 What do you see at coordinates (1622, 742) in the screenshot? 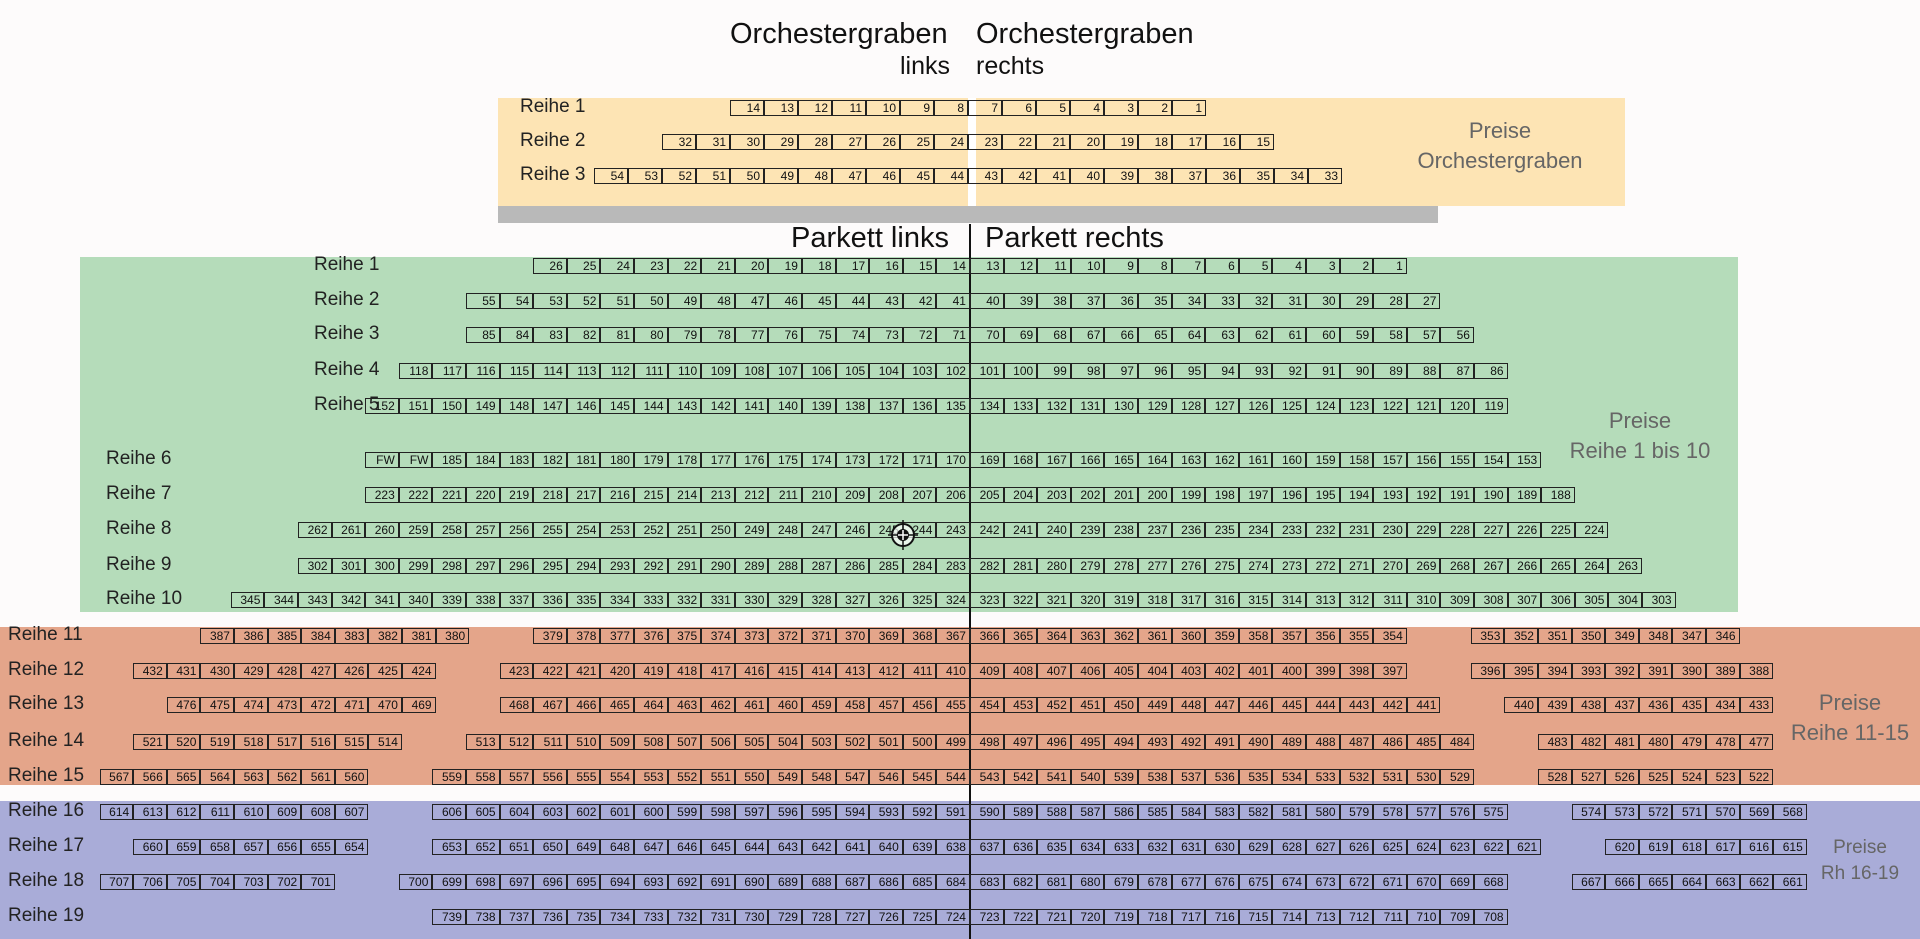
I see `seat-481: 481` at bounding box center [1622, 742].